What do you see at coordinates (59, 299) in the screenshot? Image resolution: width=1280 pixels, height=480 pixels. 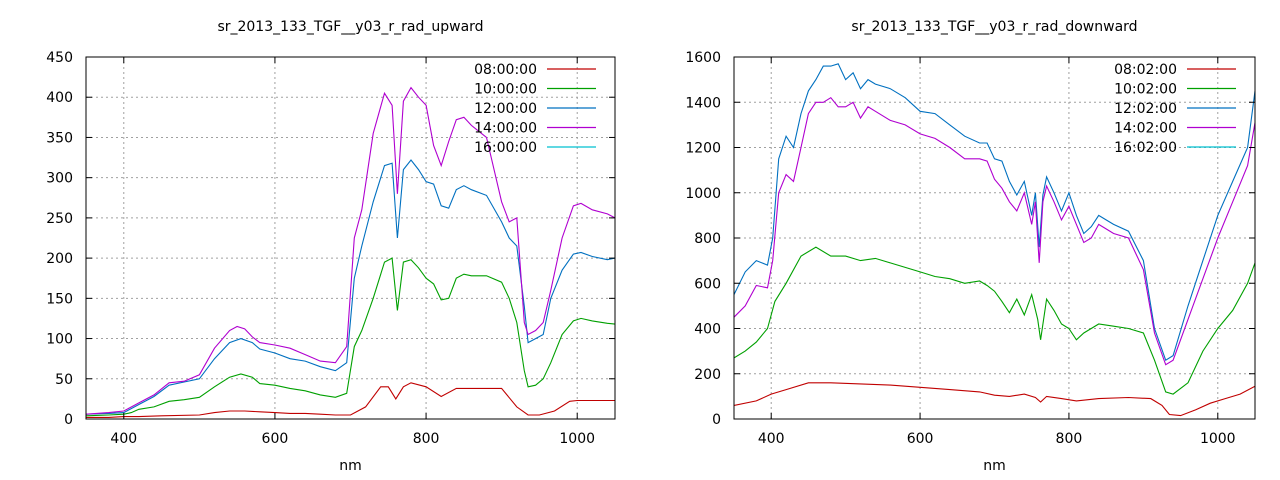 I see `y-tick-label: 150` at bounding box center [59, 299].